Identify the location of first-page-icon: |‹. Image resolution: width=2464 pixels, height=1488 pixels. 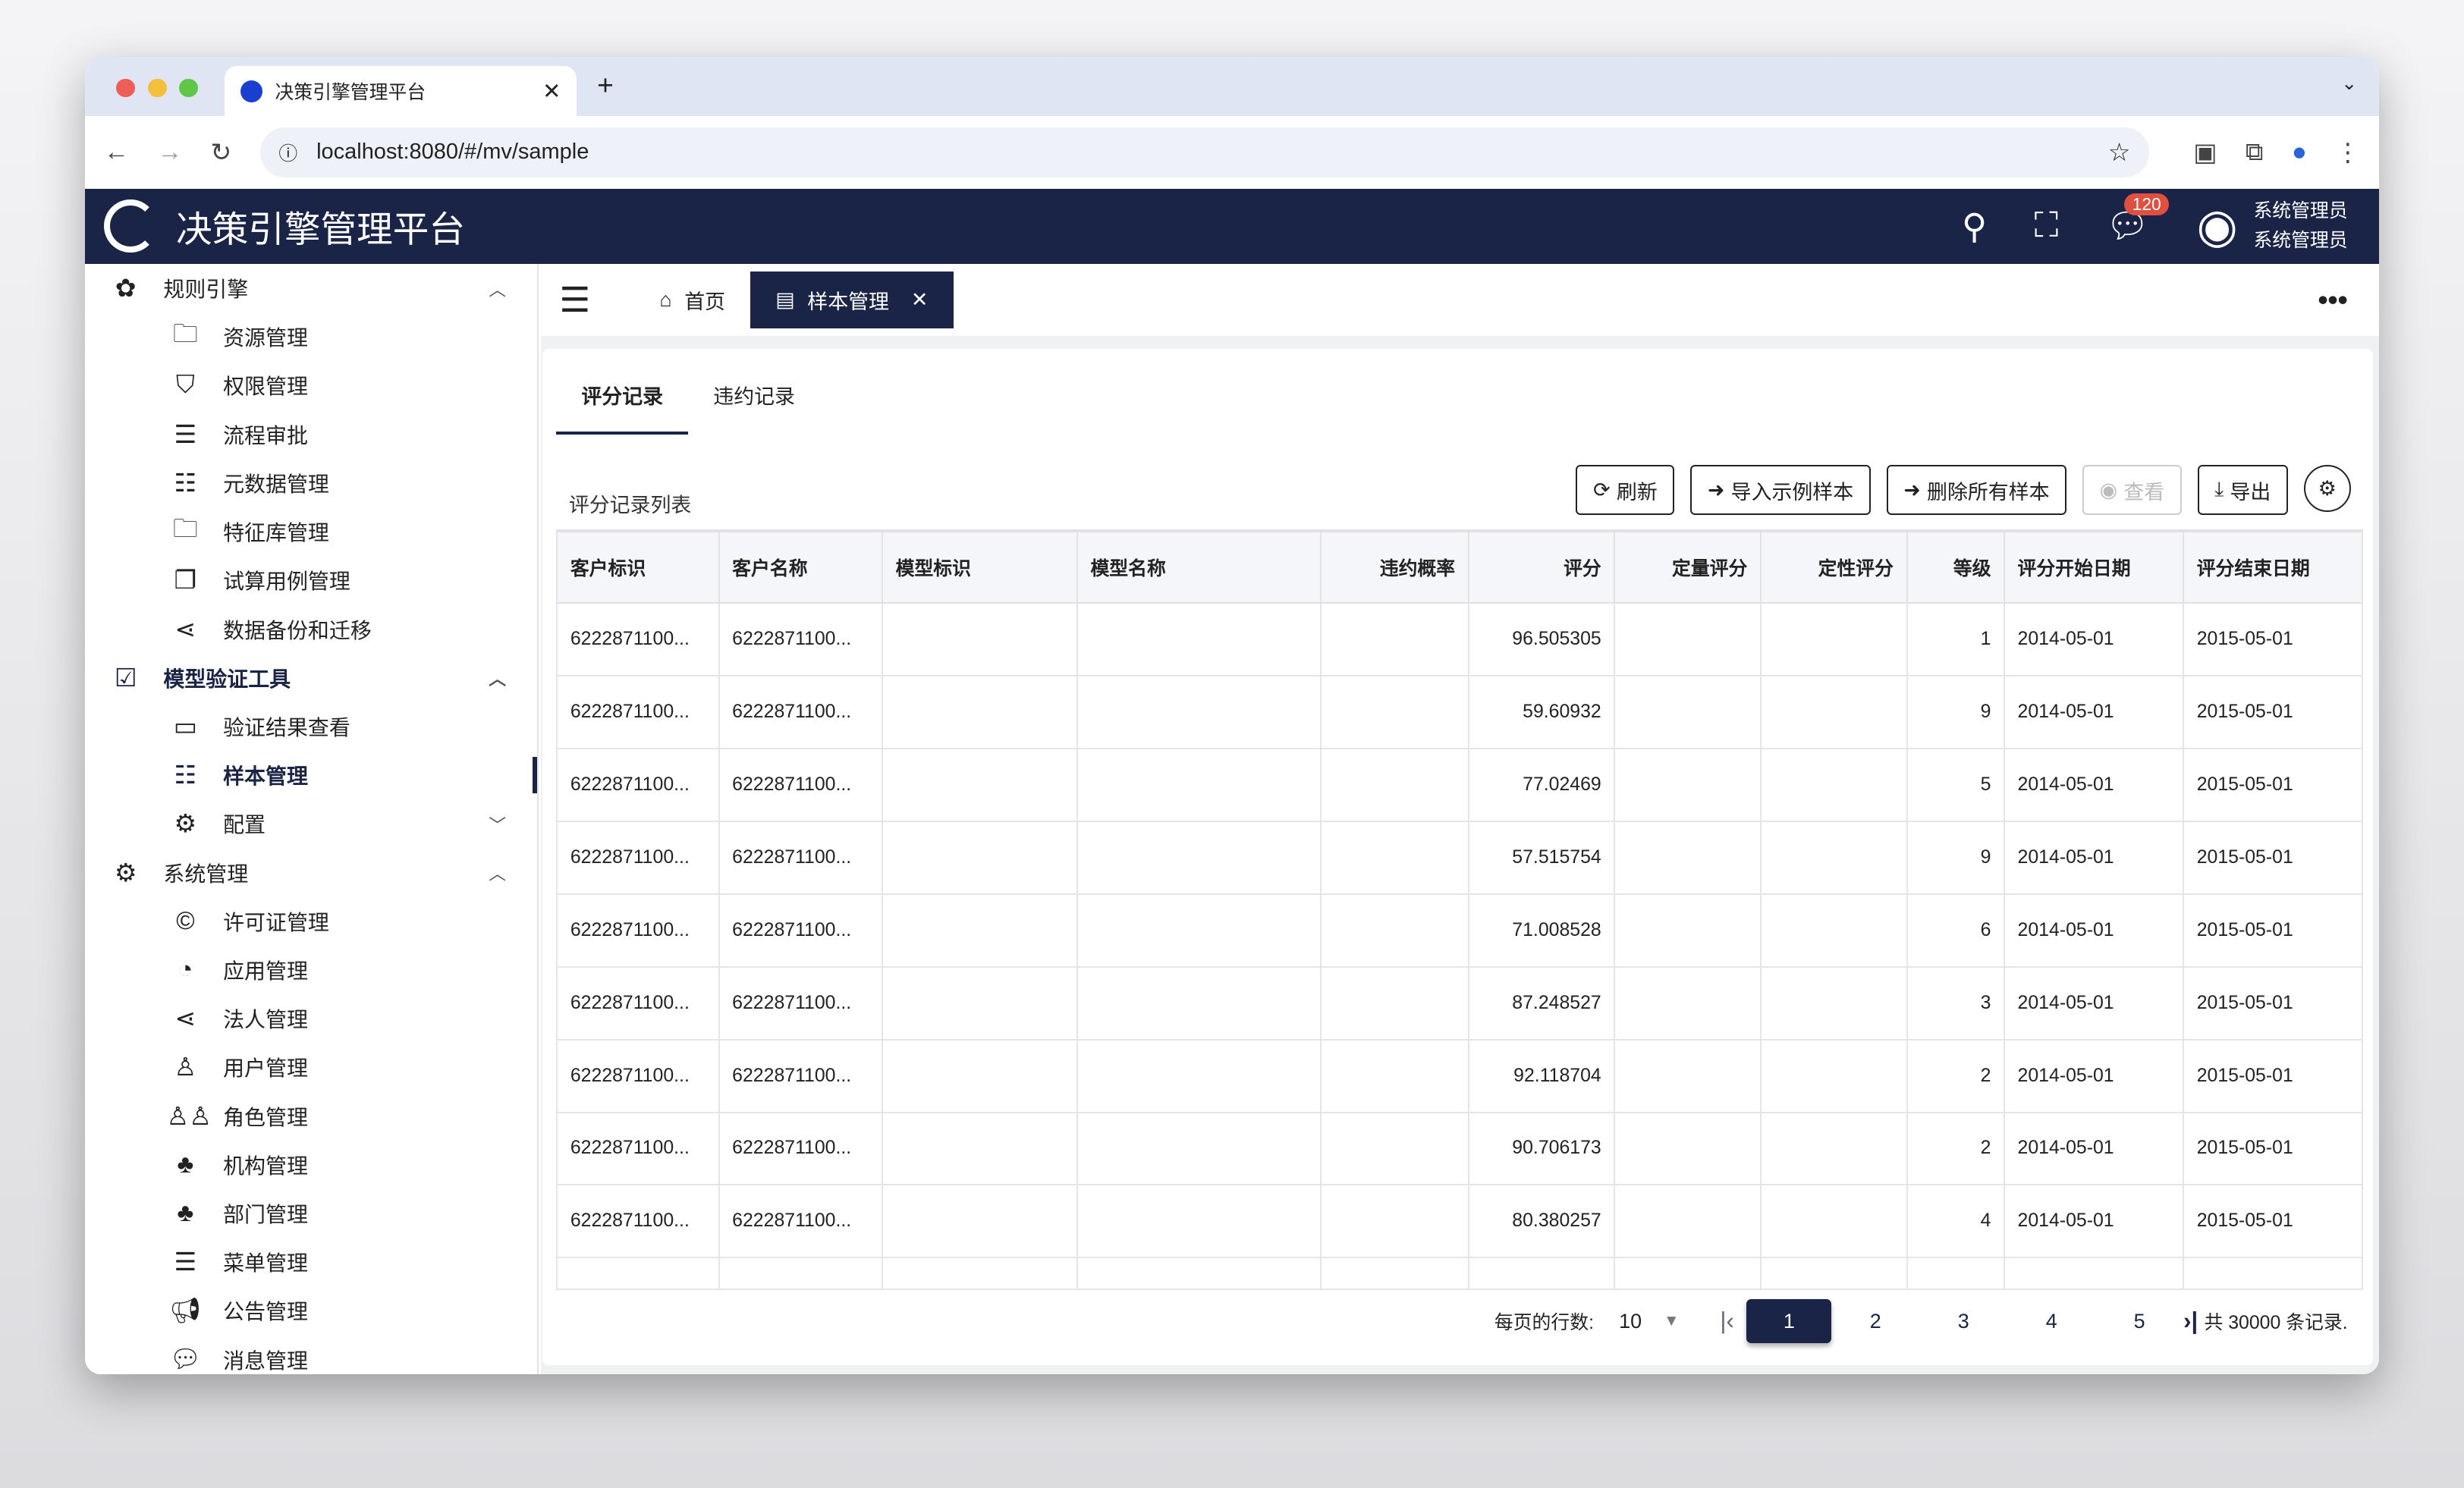
(1727, 1321).